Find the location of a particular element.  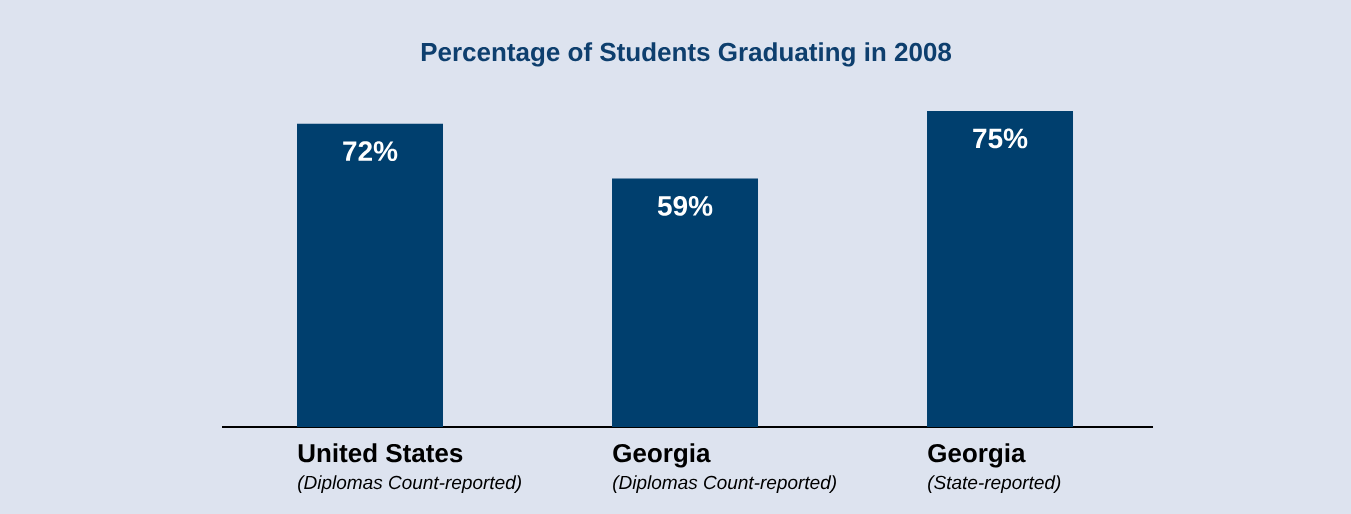

data-label: 59% is located at coordinates (685, 206).